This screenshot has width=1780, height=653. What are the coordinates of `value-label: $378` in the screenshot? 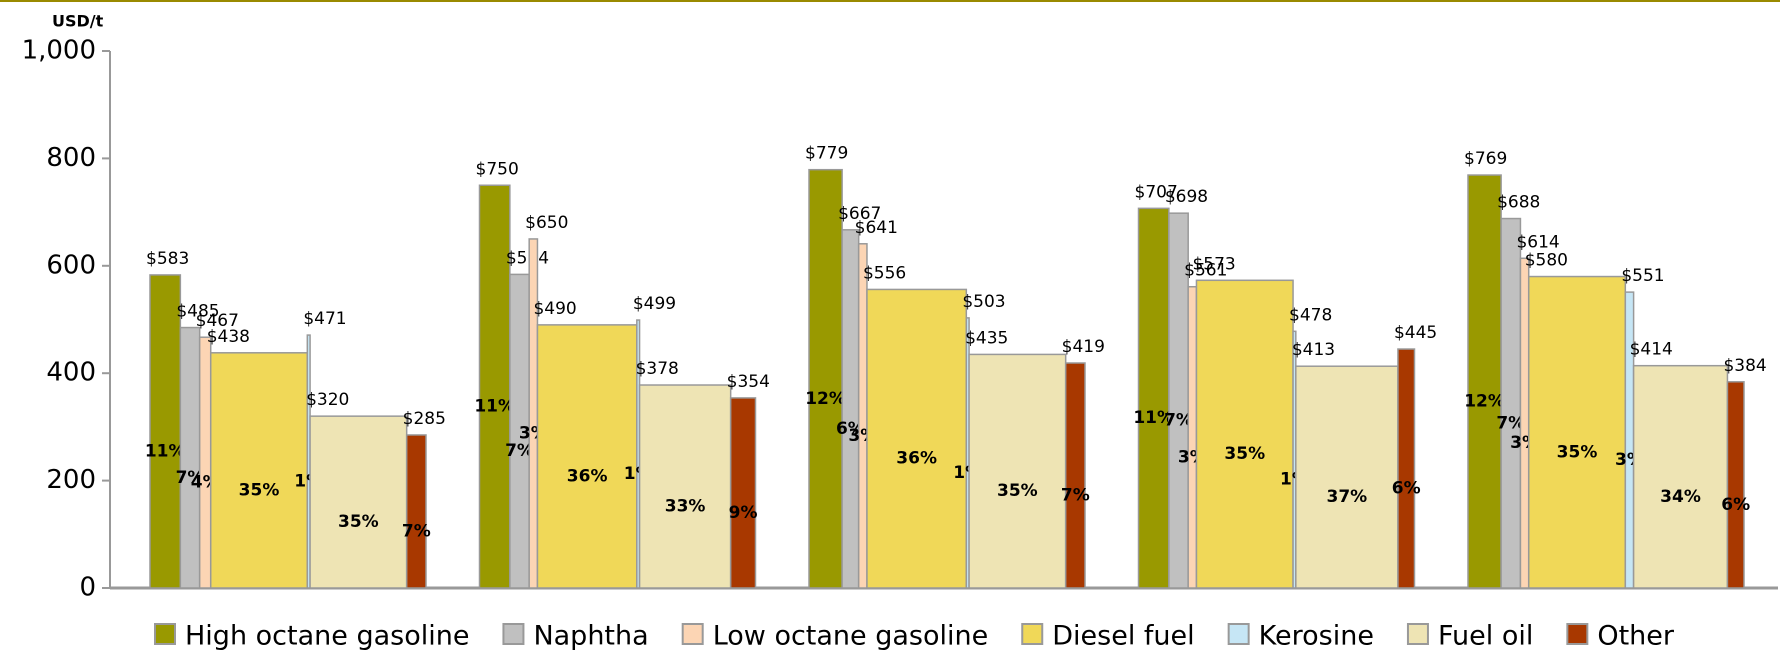 It's located at (657, 369).